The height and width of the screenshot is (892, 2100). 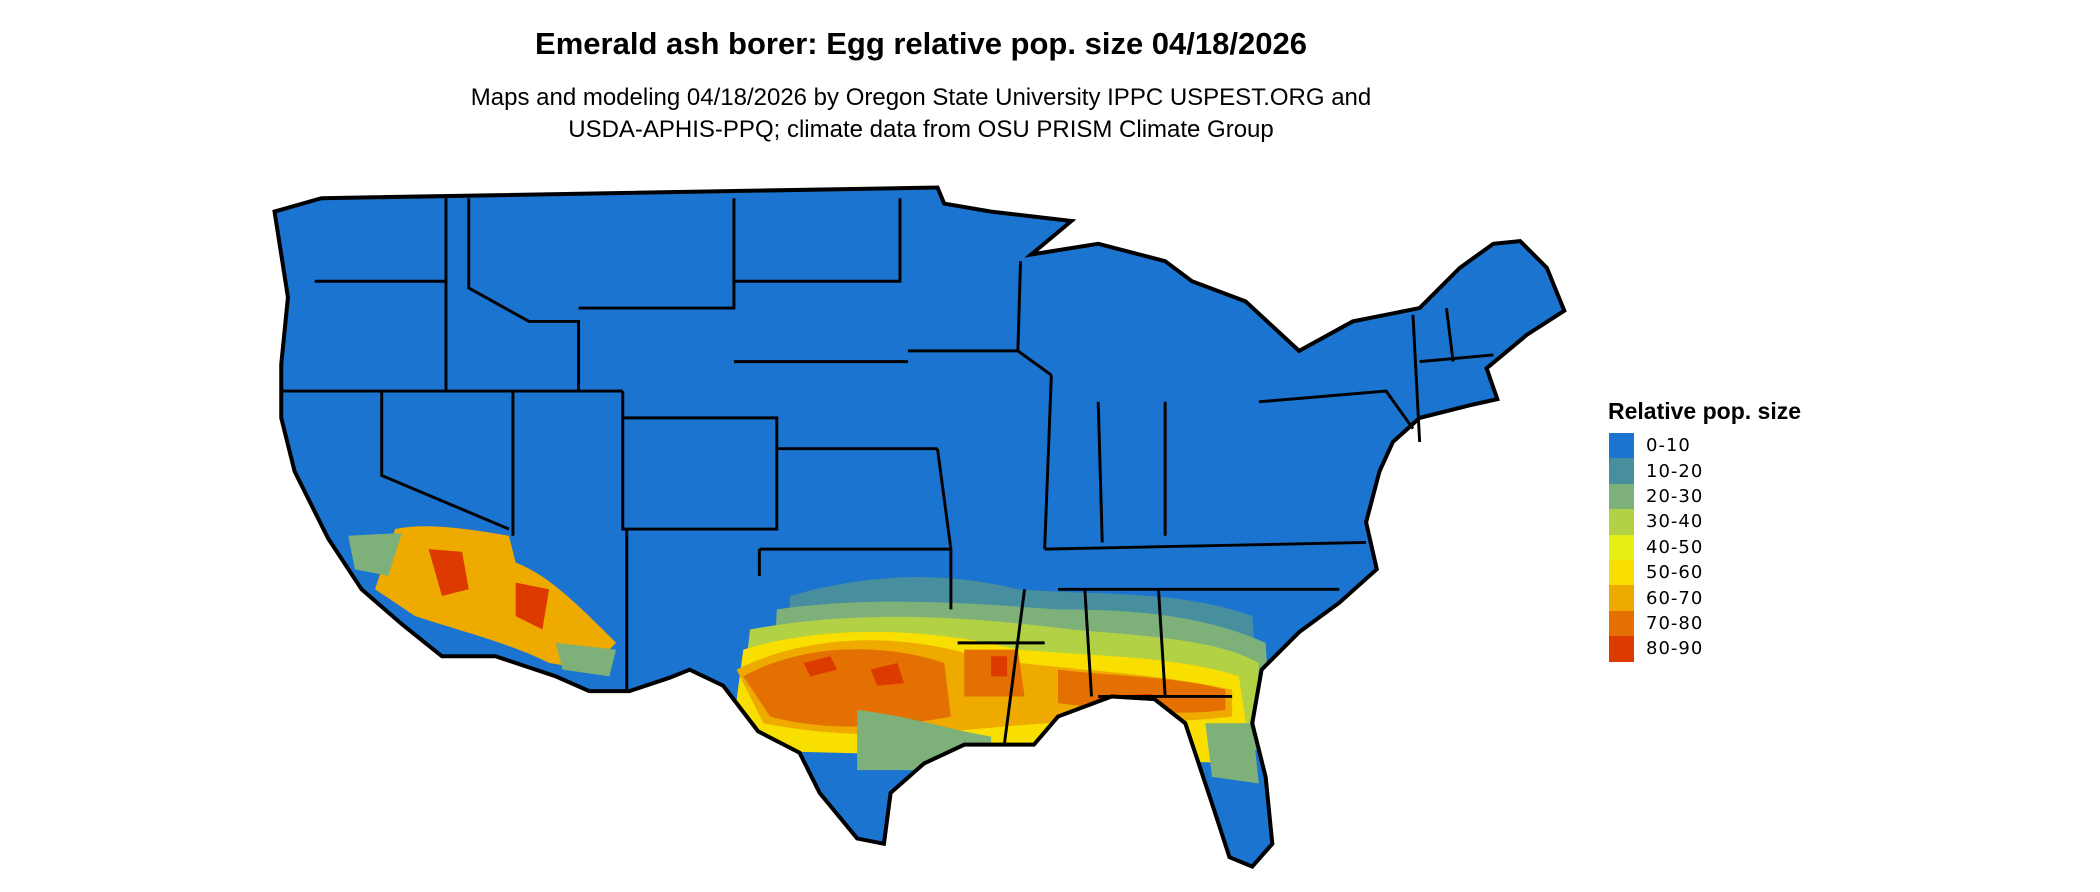 What do you see at coordinates (1705, 623) in the screenshot?
I see `legend-item: 70-80` at bounding box center [1705, 623].